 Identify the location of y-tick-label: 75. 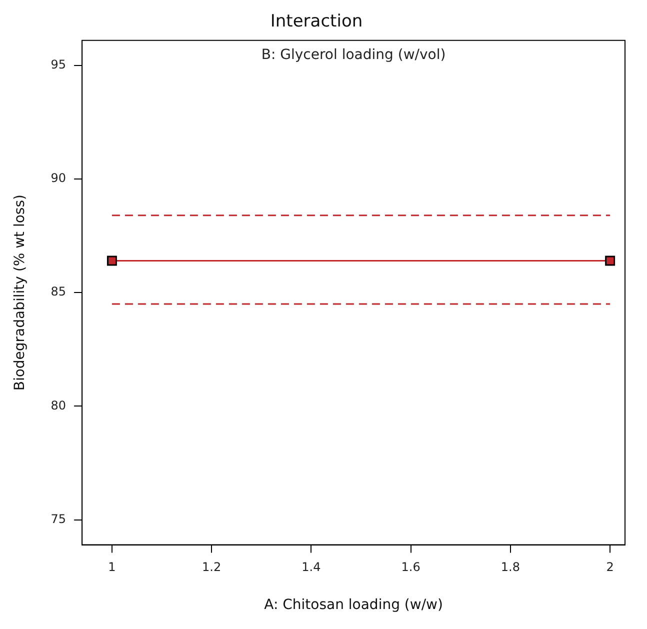
(58, 519).